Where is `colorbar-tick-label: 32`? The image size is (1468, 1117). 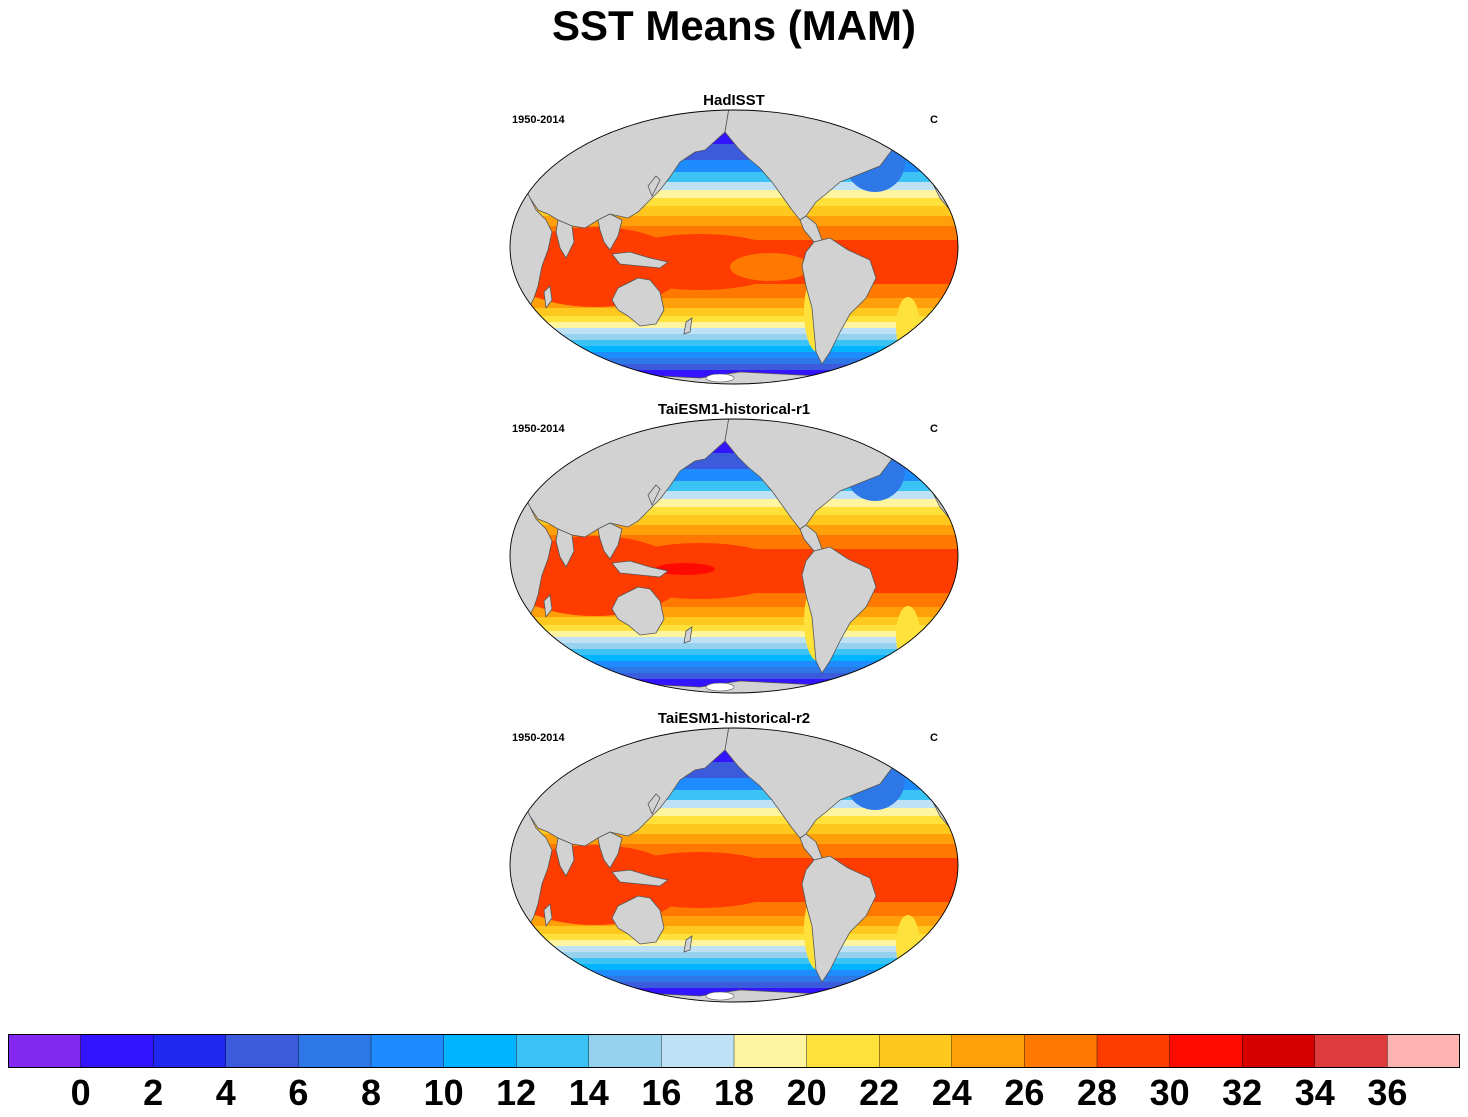 colorbar-tick-label: 32 is located at coordinates (1242, 1092).